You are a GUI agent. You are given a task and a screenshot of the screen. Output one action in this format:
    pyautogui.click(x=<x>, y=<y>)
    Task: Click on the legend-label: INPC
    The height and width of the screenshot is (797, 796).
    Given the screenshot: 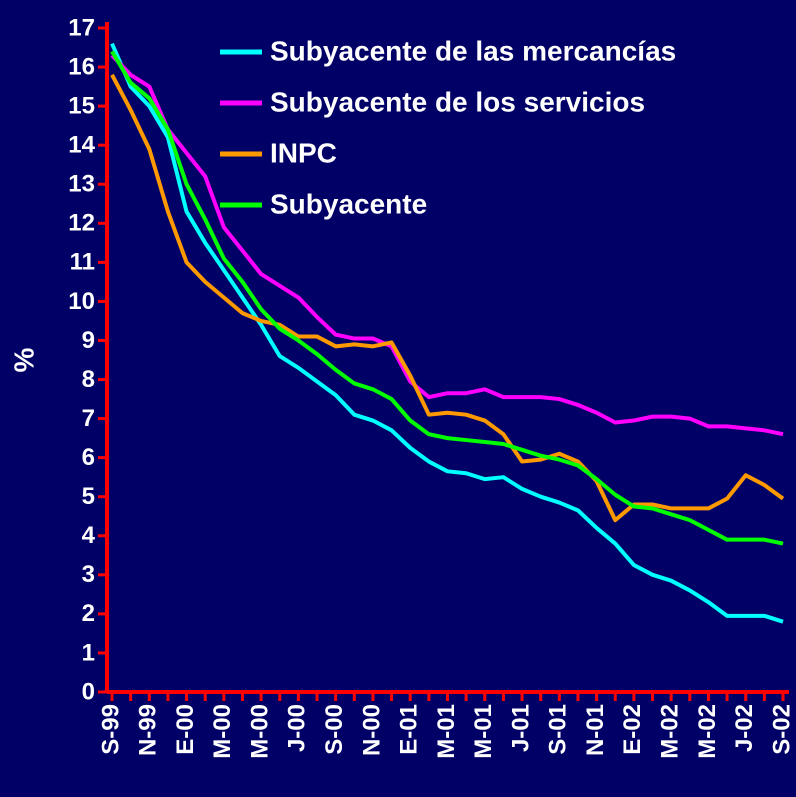 What is the action you would take?
    pyautogui.click(x=303, y=152)
    